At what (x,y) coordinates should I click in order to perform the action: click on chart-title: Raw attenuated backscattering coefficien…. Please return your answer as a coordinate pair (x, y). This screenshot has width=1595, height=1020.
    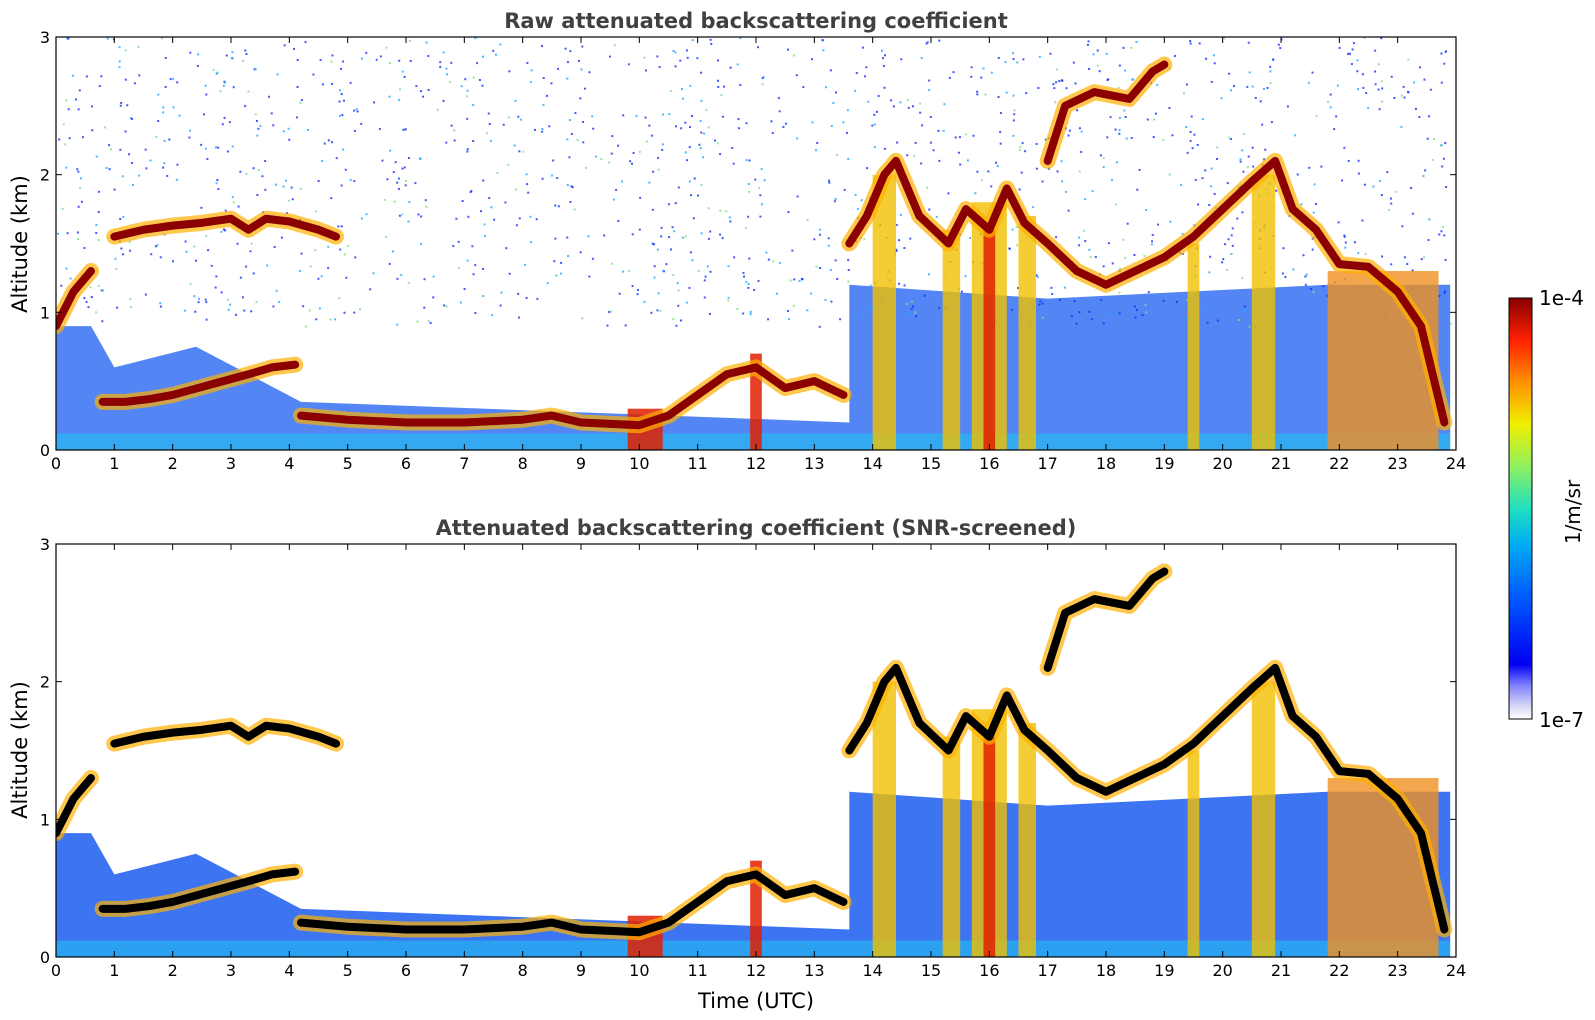
    Looking at the image, I should click on (756, 21).